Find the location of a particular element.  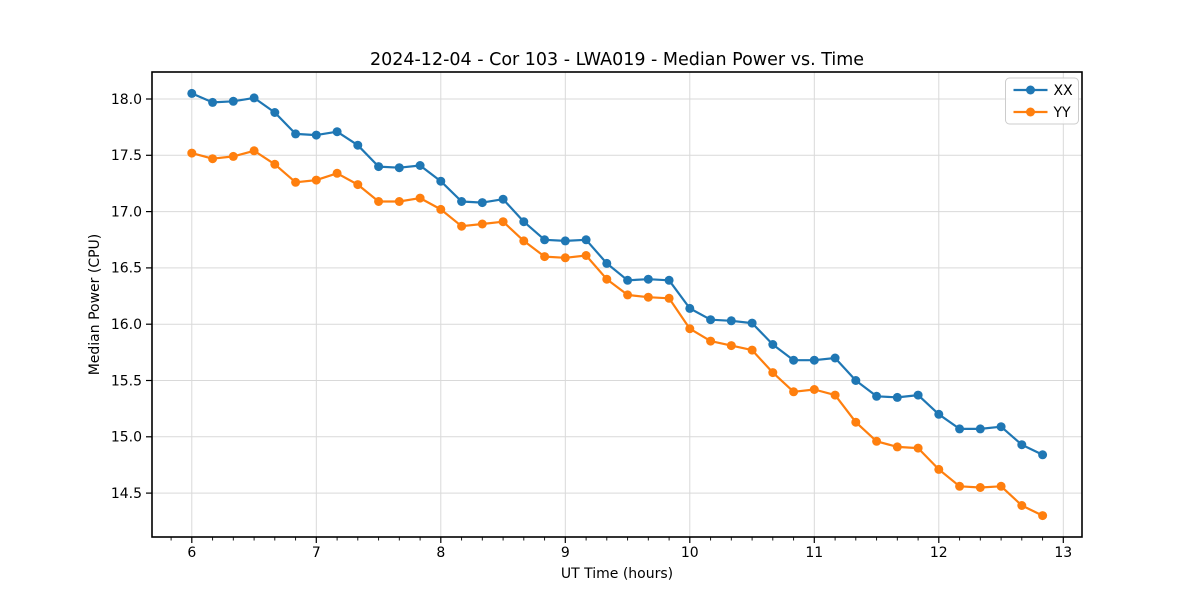

x-minor-ticks is located at coordinates (607, 539).